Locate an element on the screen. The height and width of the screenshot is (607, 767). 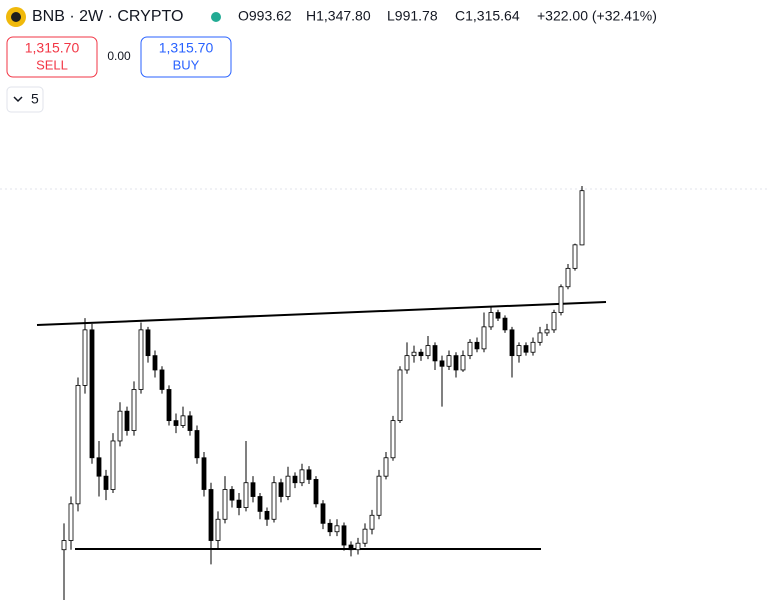
sell-button is located at coordinates (52, 57).